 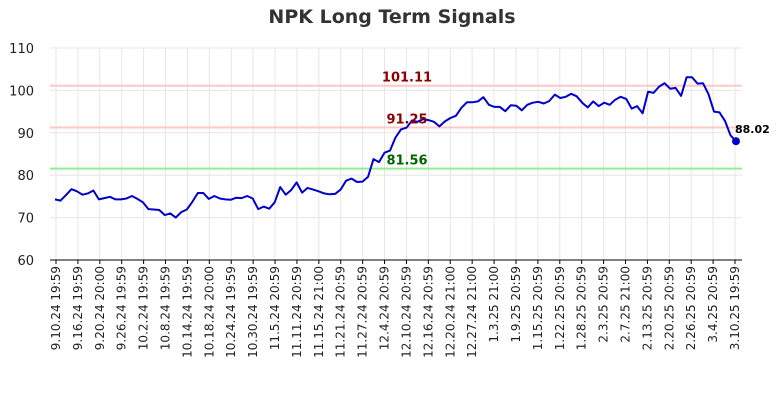 What do you see at coordinates (406, 161) in the screenshot?
I see `signal-label: 81.56` at bounding box center [406, 161].